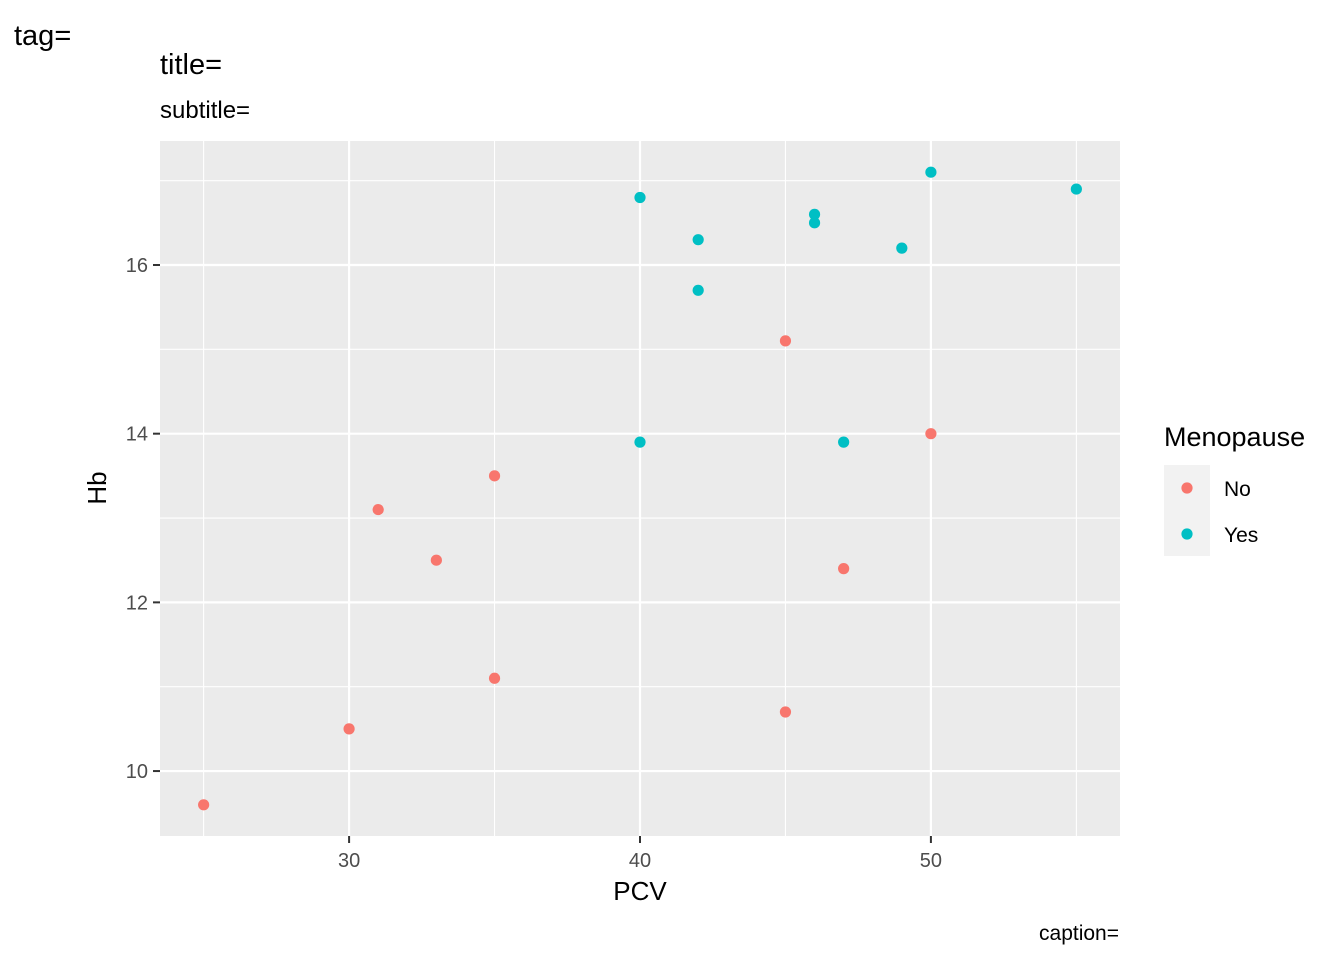 This screenshot has width=1344, height=960. What do you see at coordinates (1187, 534) in the screenshot?
I see `legend-key-yes` at bounding box center [1187, 534].